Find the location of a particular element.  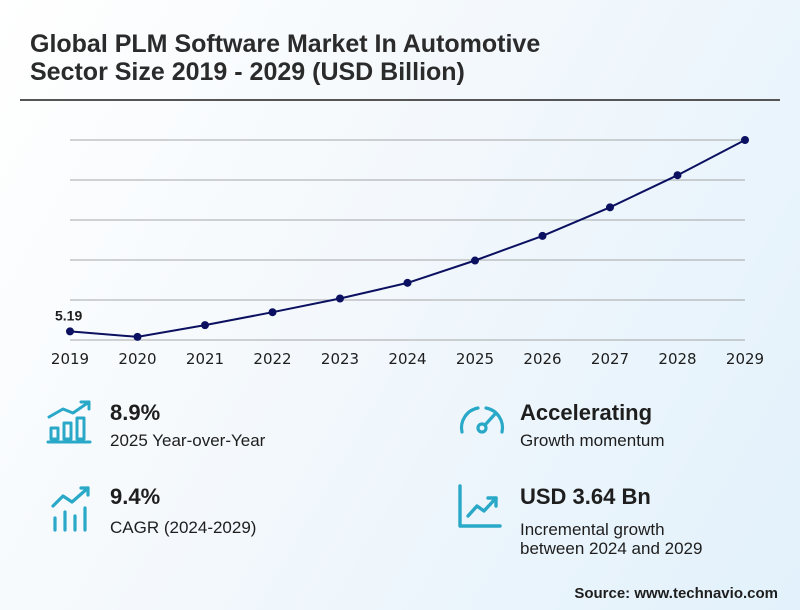

data-label: 5.19 is located at coordinates (68, 315).